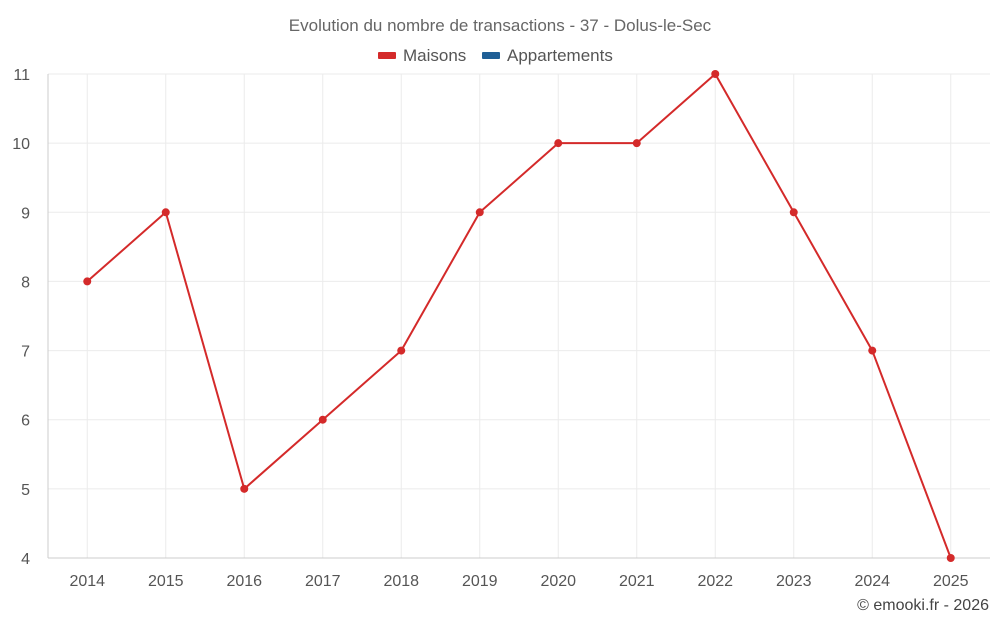  Describe the element at coordinates (794, 581) in the screenshot. I see `x-tick-label: 2023` at that location.